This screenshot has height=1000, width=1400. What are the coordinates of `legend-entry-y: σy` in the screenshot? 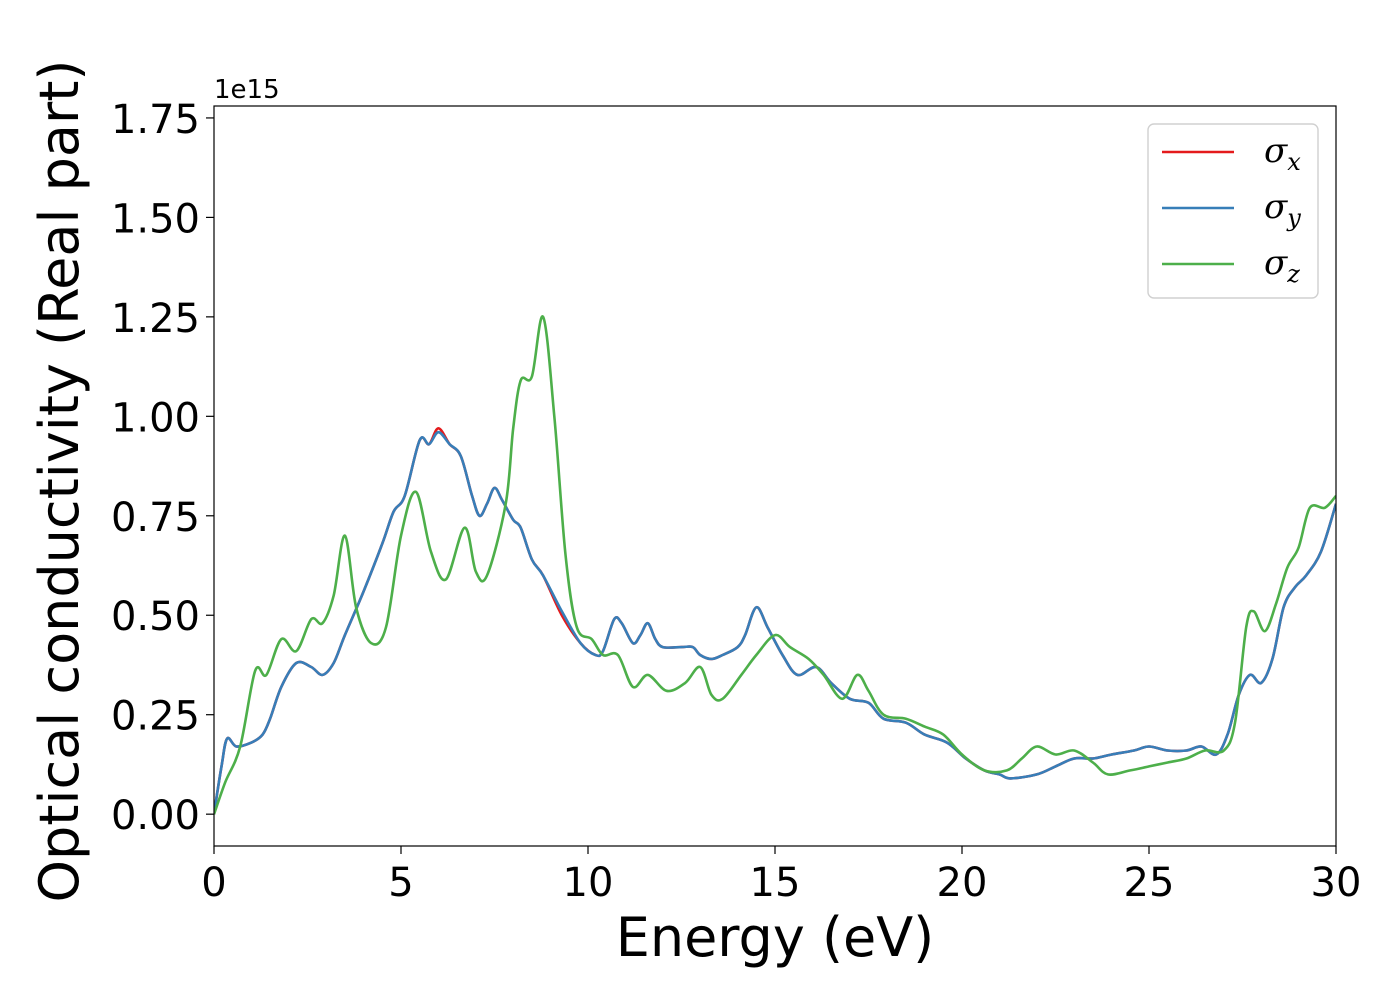 It's located at (1282, 209).